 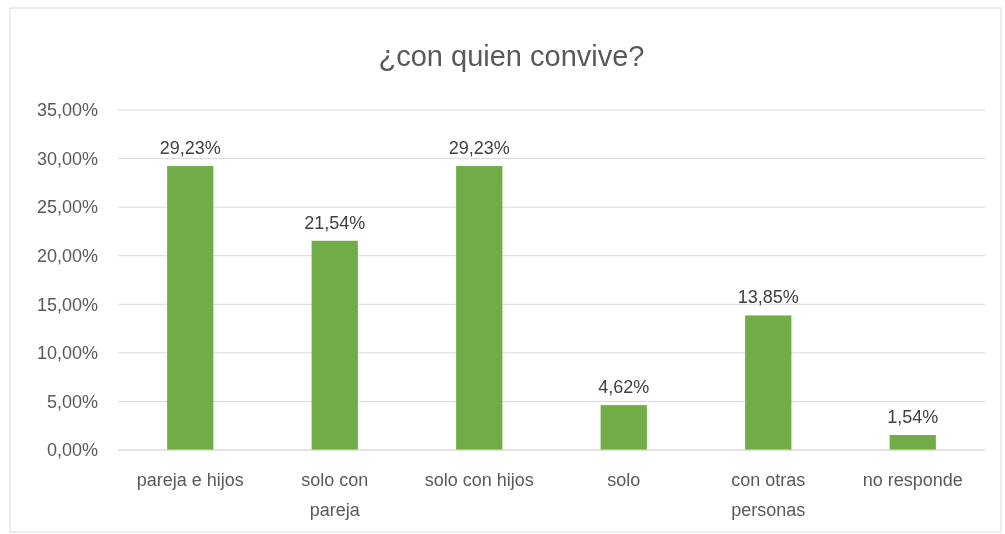 What do you see at coordinates (190, 480) in the screenshot?
I see `x-tick-label: pareja e hijos` at bounding box center [190, 480].